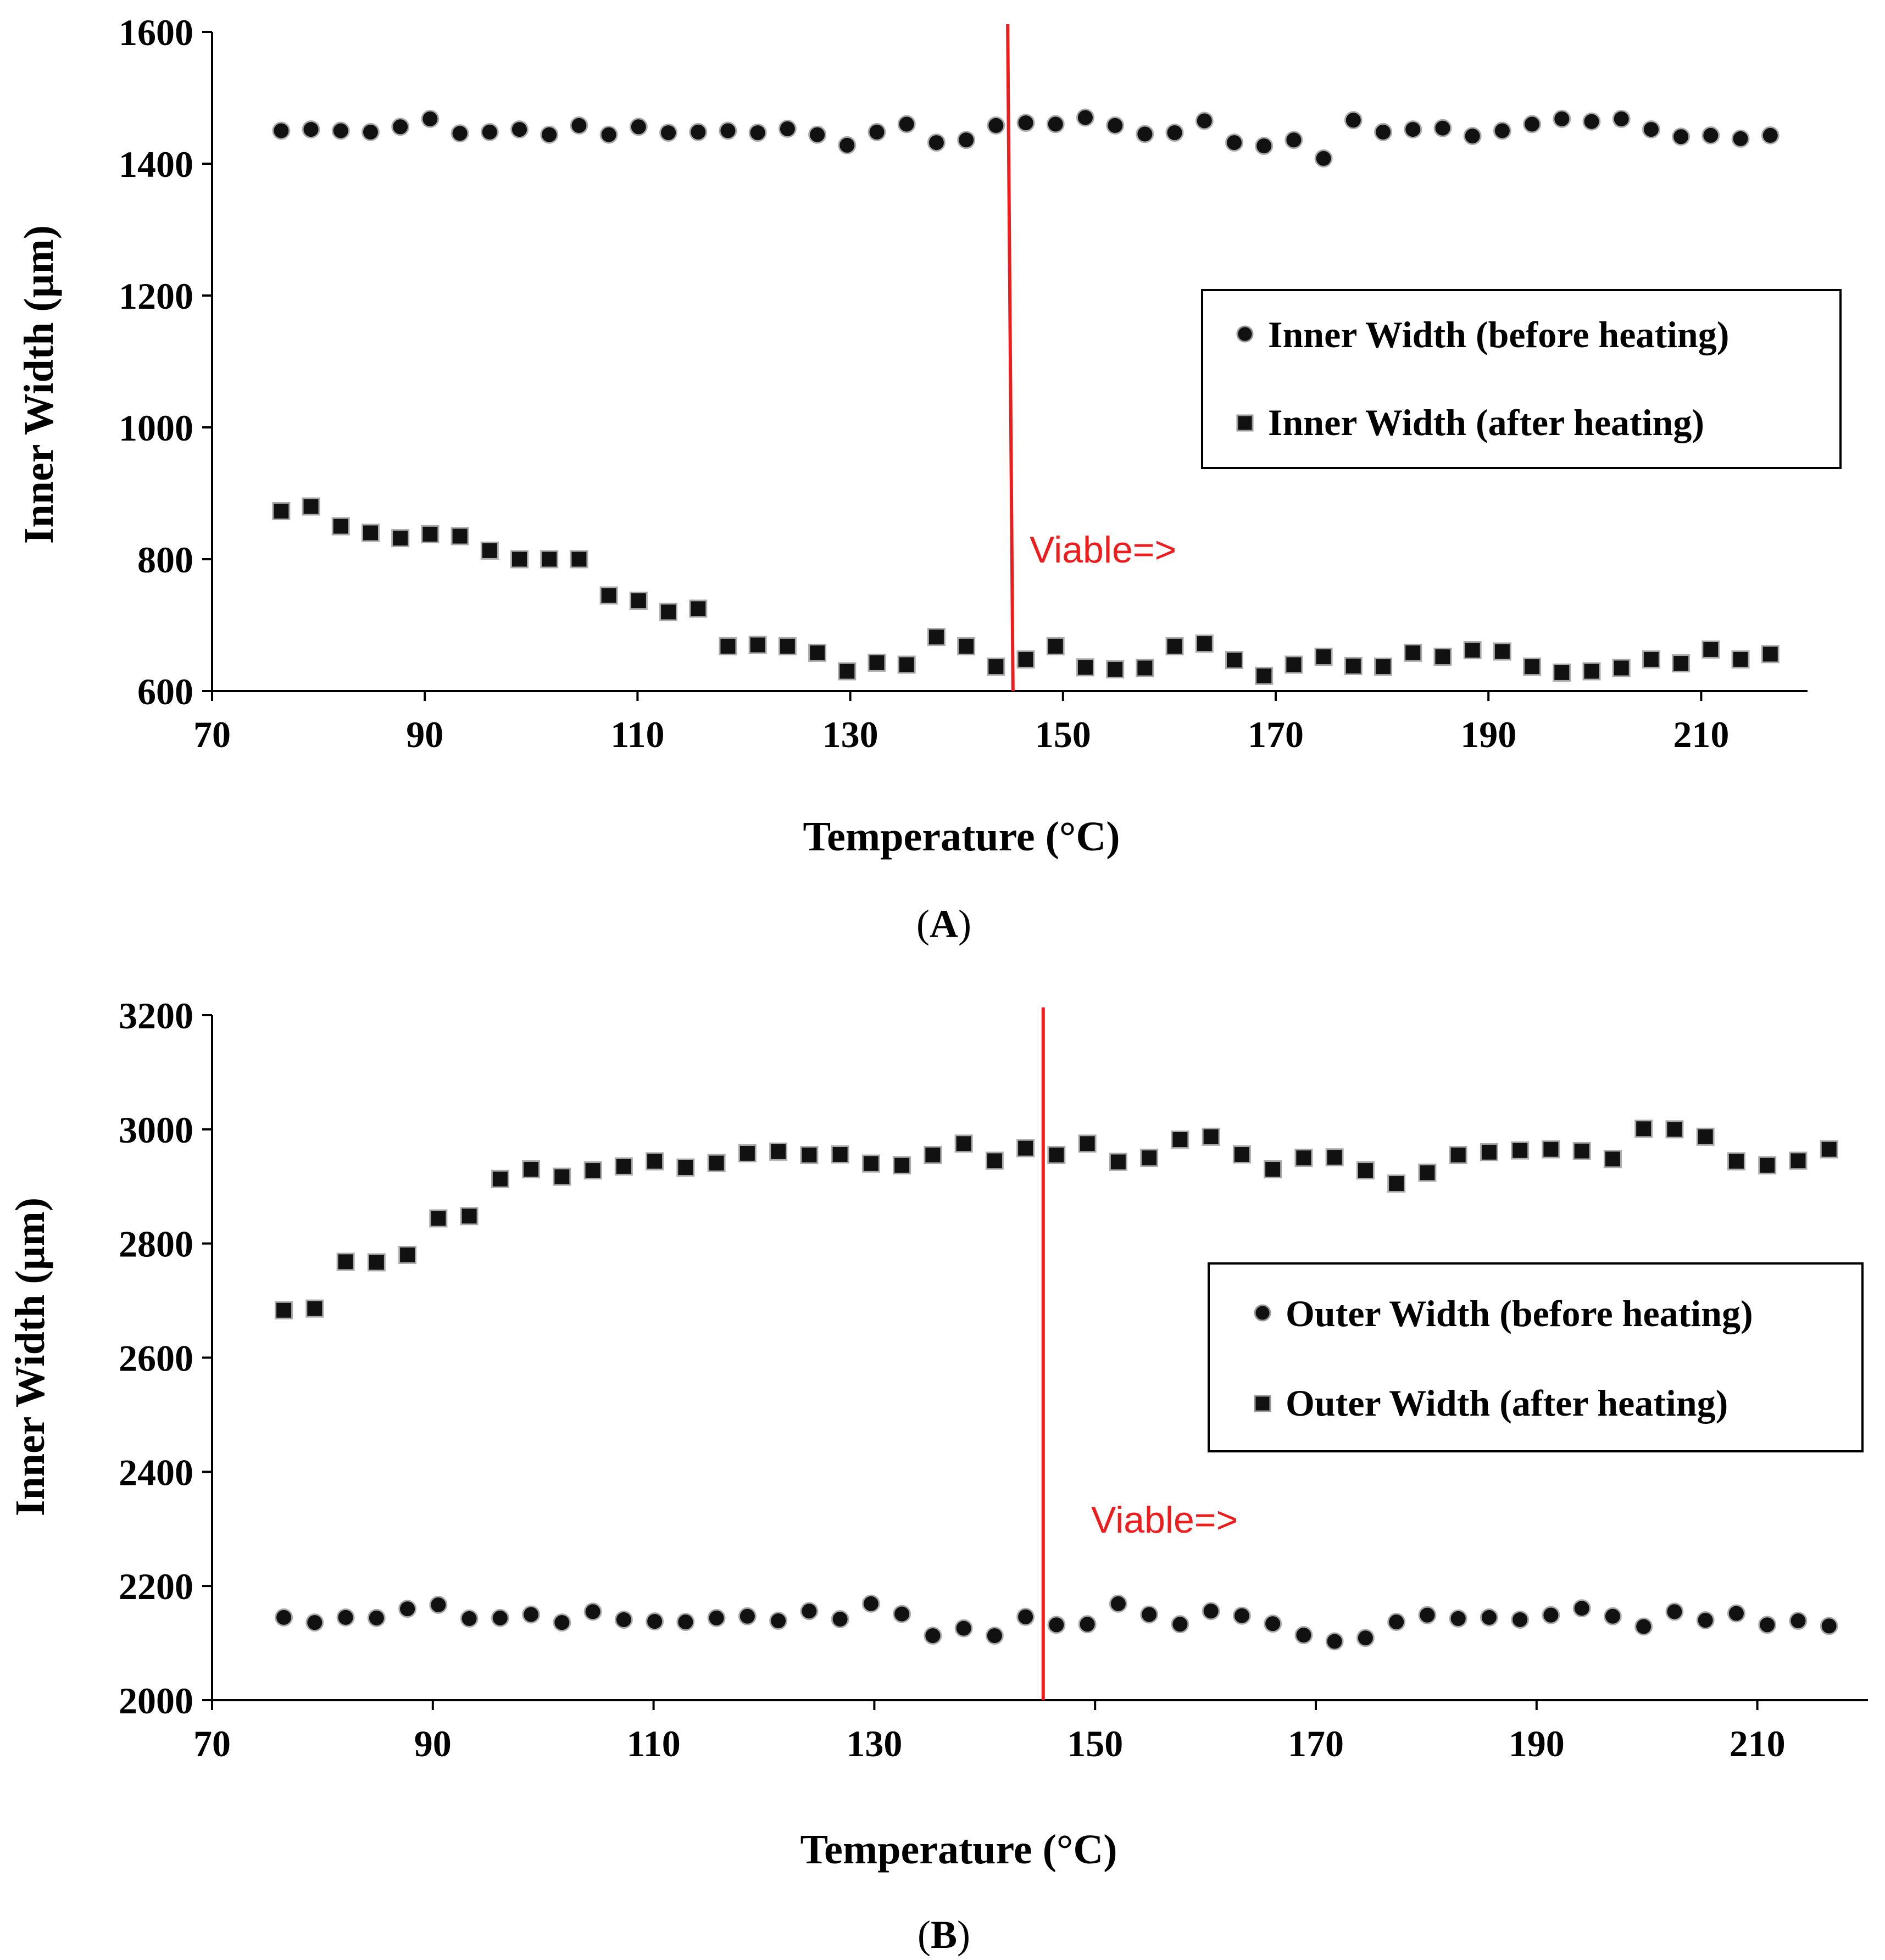 This screenshot has height=1960, width=1885. I want to click on y-tick-label: 3200, so click(156, 1016).